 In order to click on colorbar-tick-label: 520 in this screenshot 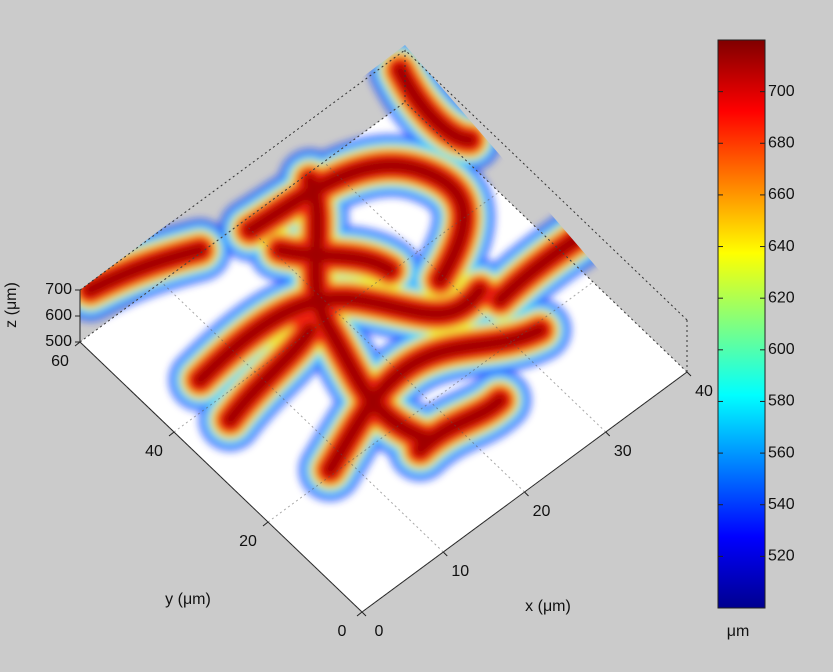, I will do `click(781, 556)`.